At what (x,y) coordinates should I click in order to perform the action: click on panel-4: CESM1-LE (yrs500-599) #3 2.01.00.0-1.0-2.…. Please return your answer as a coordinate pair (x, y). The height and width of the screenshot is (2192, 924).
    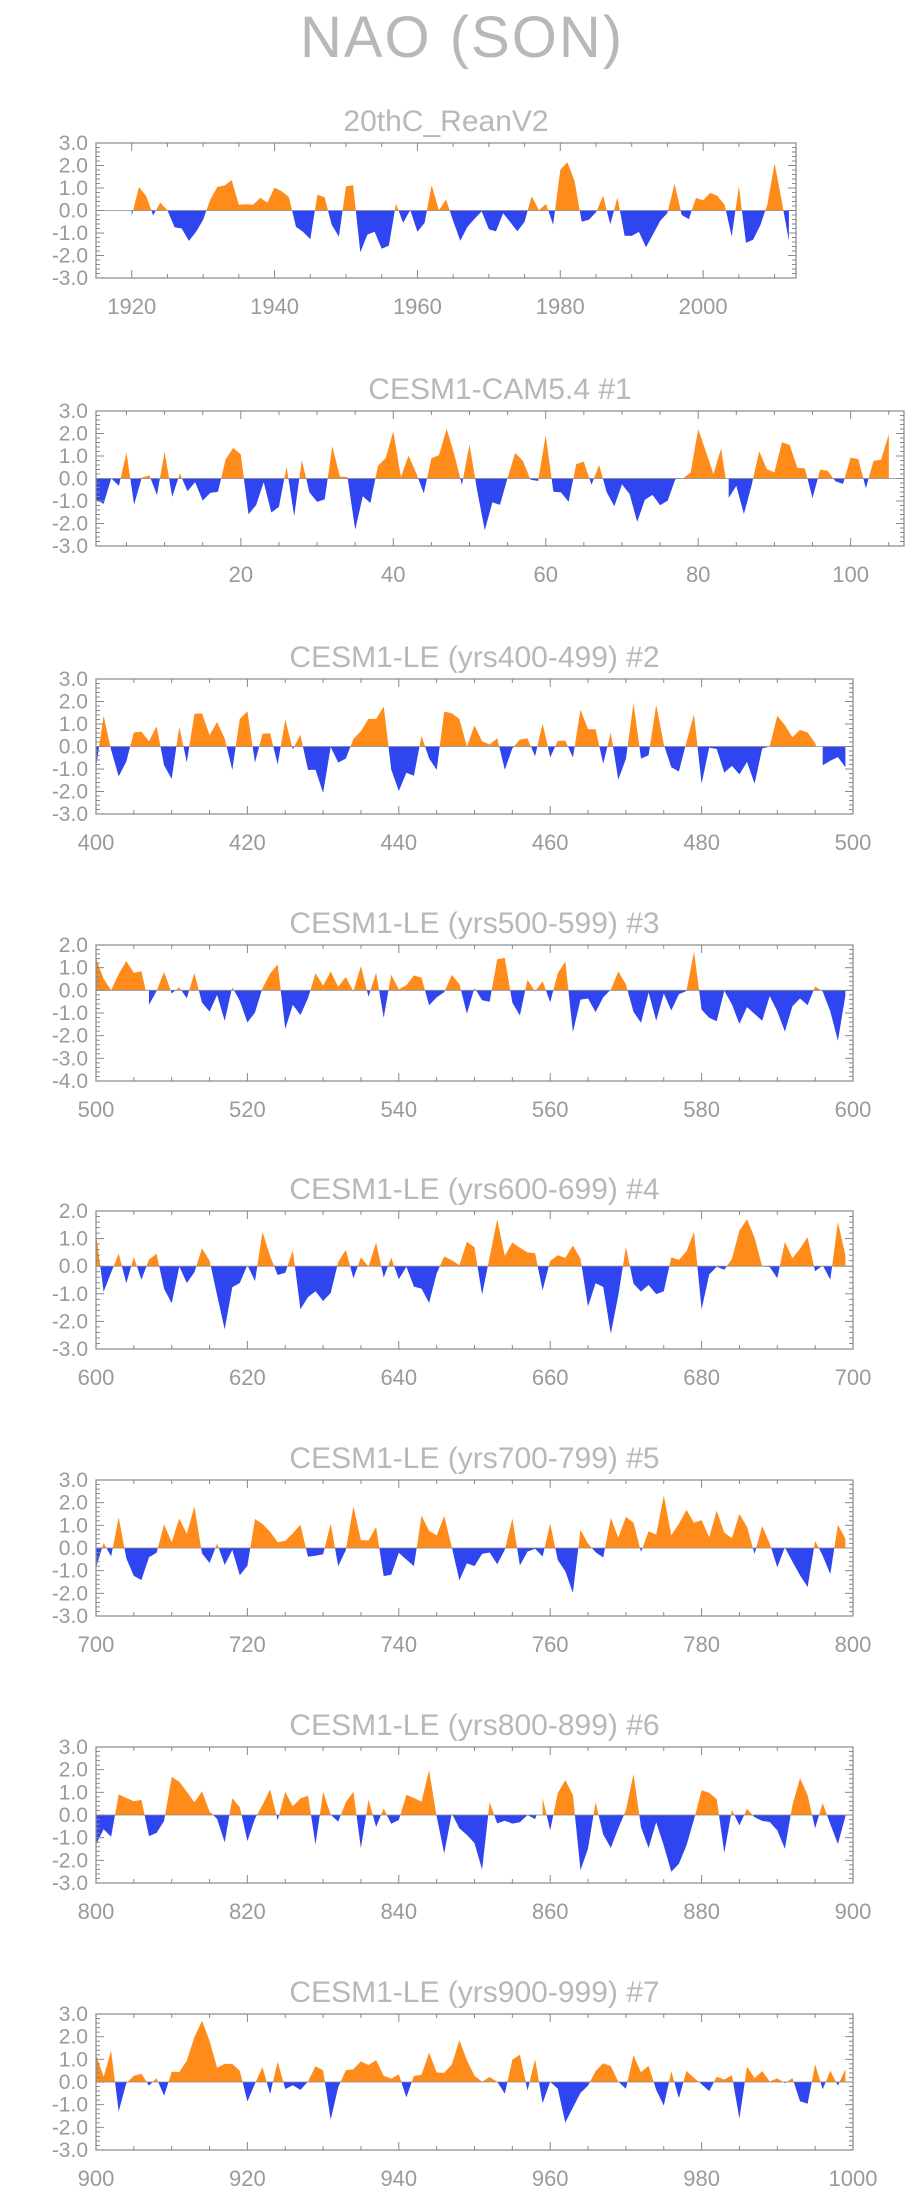
    Looking at the image, I should click on (462, 1014).